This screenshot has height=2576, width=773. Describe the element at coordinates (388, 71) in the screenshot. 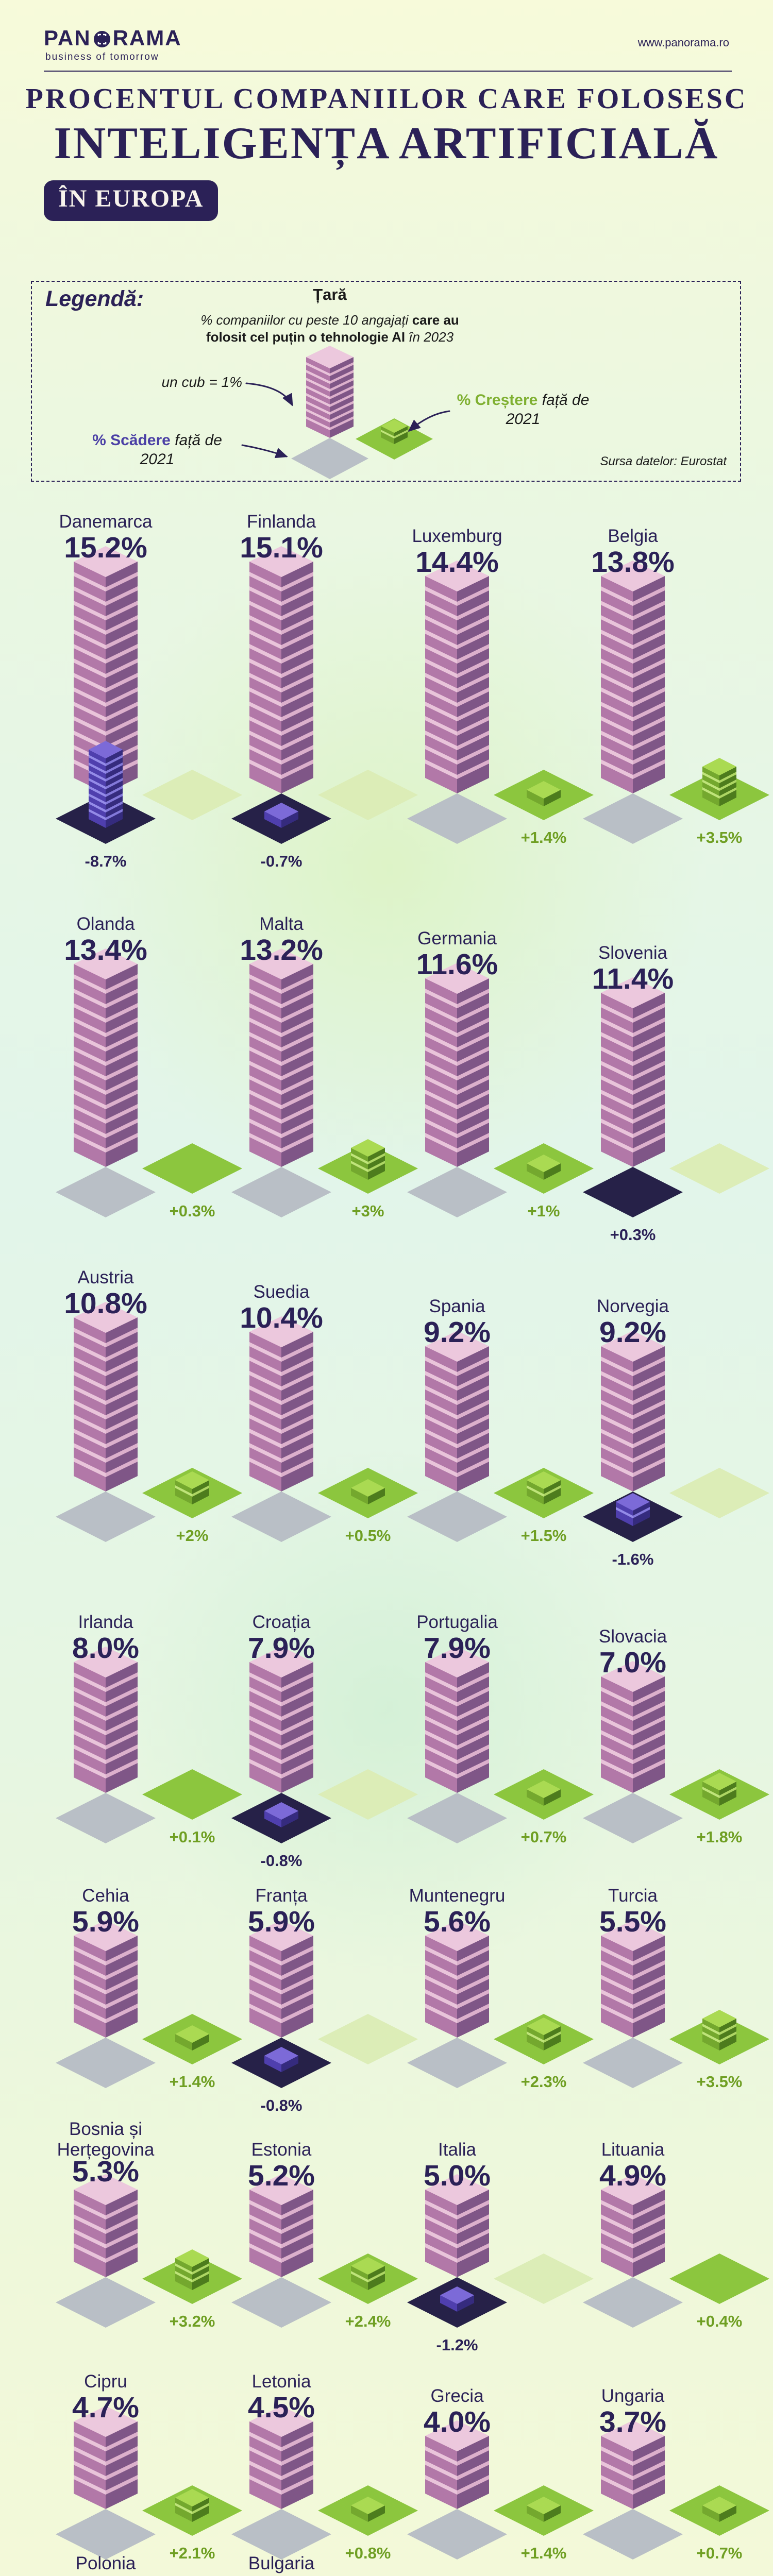

I see `header-divider` at that location.